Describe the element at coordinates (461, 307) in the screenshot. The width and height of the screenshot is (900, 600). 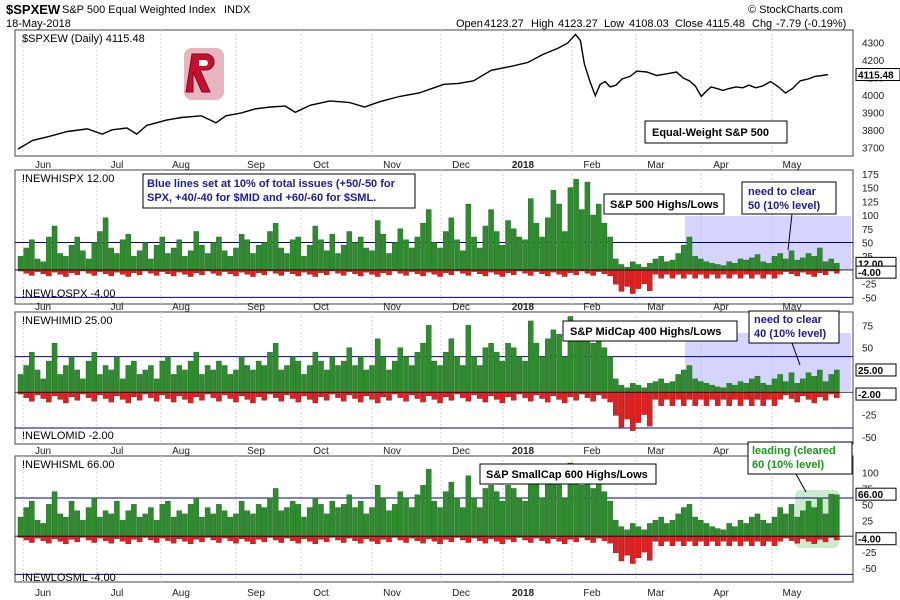
I see `month-label: Dec` at that location.